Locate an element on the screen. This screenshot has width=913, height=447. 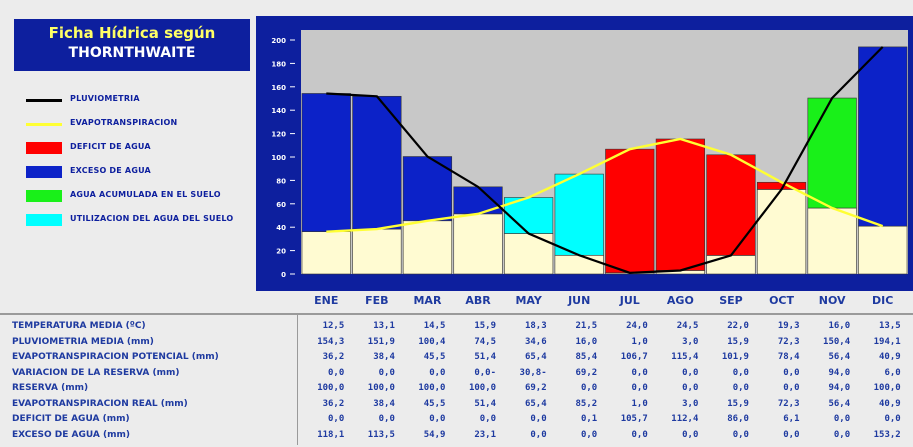
table-cell: 13,5 is located at coordinates (890, 326).